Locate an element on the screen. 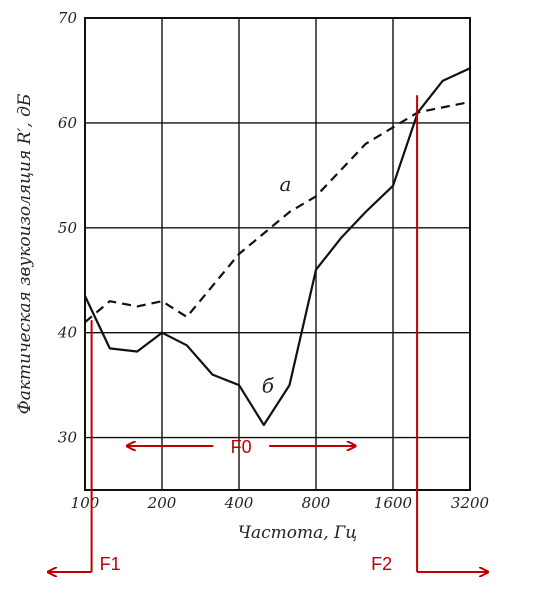  series-label-a: а is located at coordinates (285, 184).